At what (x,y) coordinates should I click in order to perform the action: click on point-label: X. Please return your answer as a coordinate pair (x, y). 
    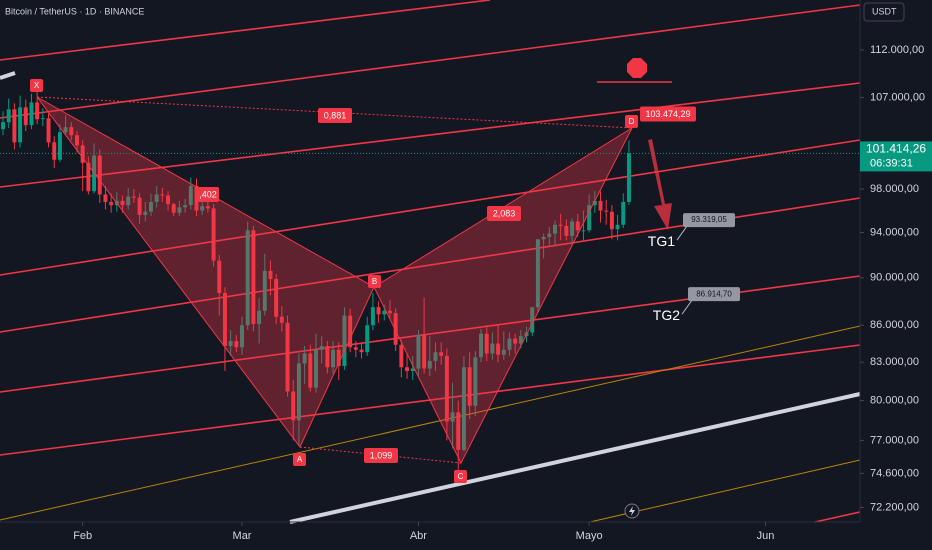
    Looking at the image, I should click on (37, 85).